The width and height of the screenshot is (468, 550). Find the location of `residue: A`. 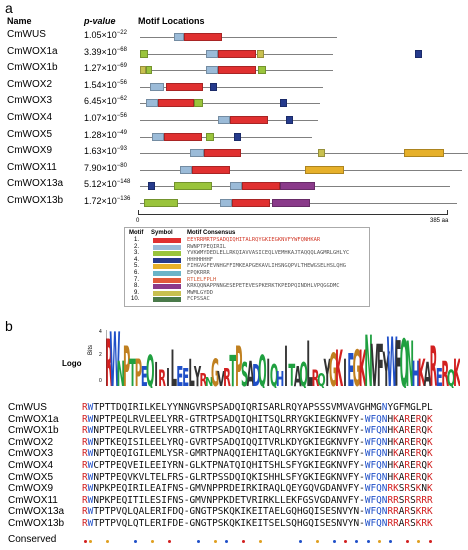

residue: A is located at coordinates (401, 454).